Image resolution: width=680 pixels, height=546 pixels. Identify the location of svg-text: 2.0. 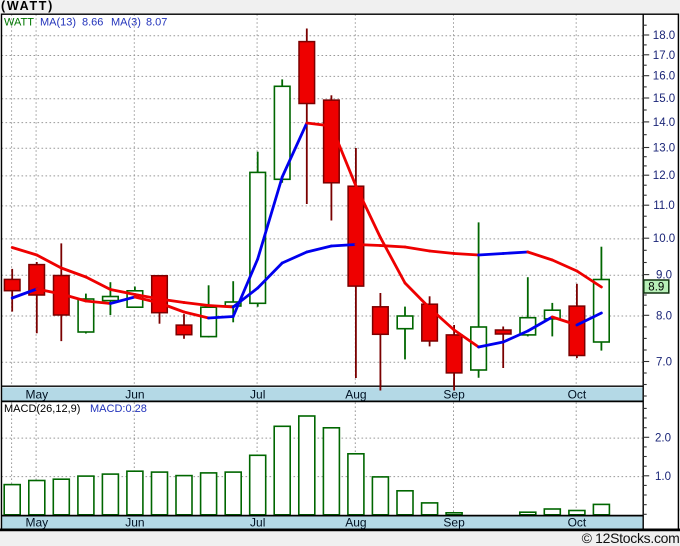
(663, 438).